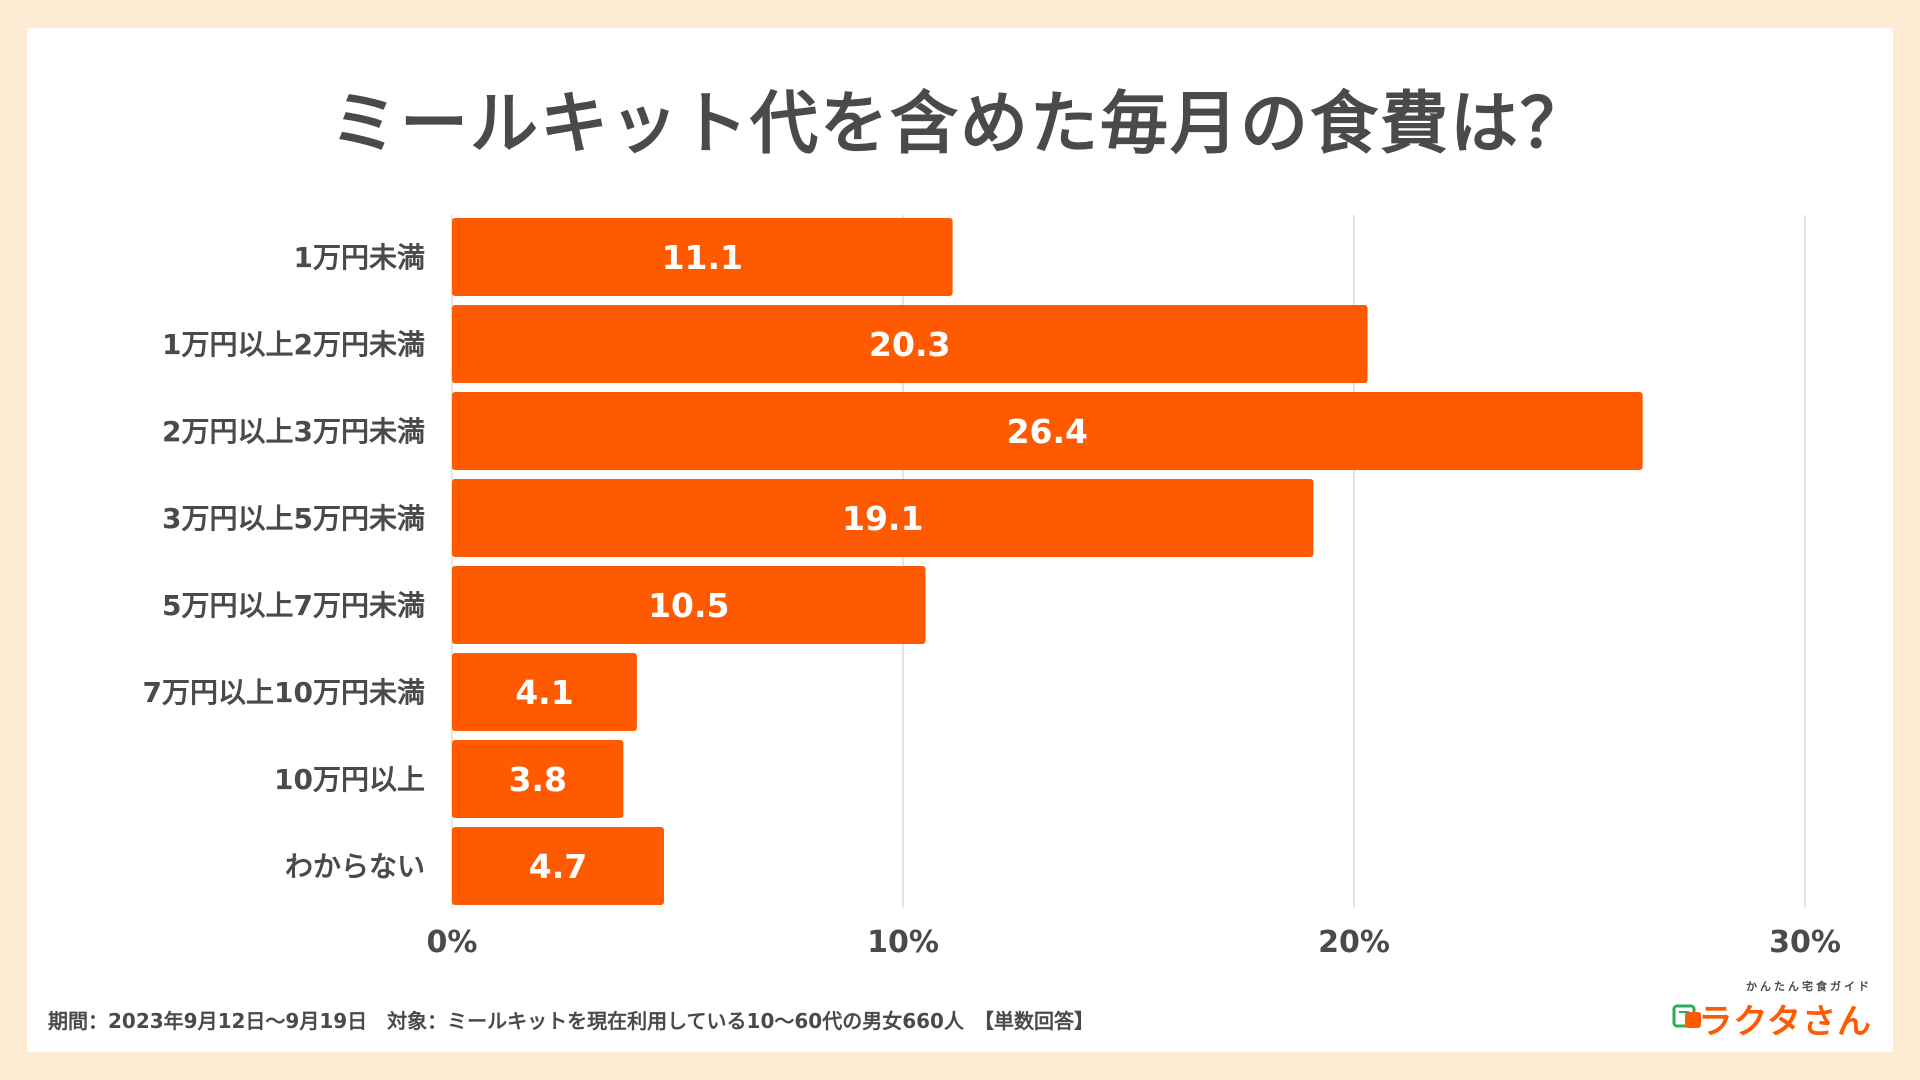 The height and width of the screenshot is (1080, 1920). Describe the element at coordinates (1354, 942) in the screenshot. I see `x-tick-label: 20%` at that location.